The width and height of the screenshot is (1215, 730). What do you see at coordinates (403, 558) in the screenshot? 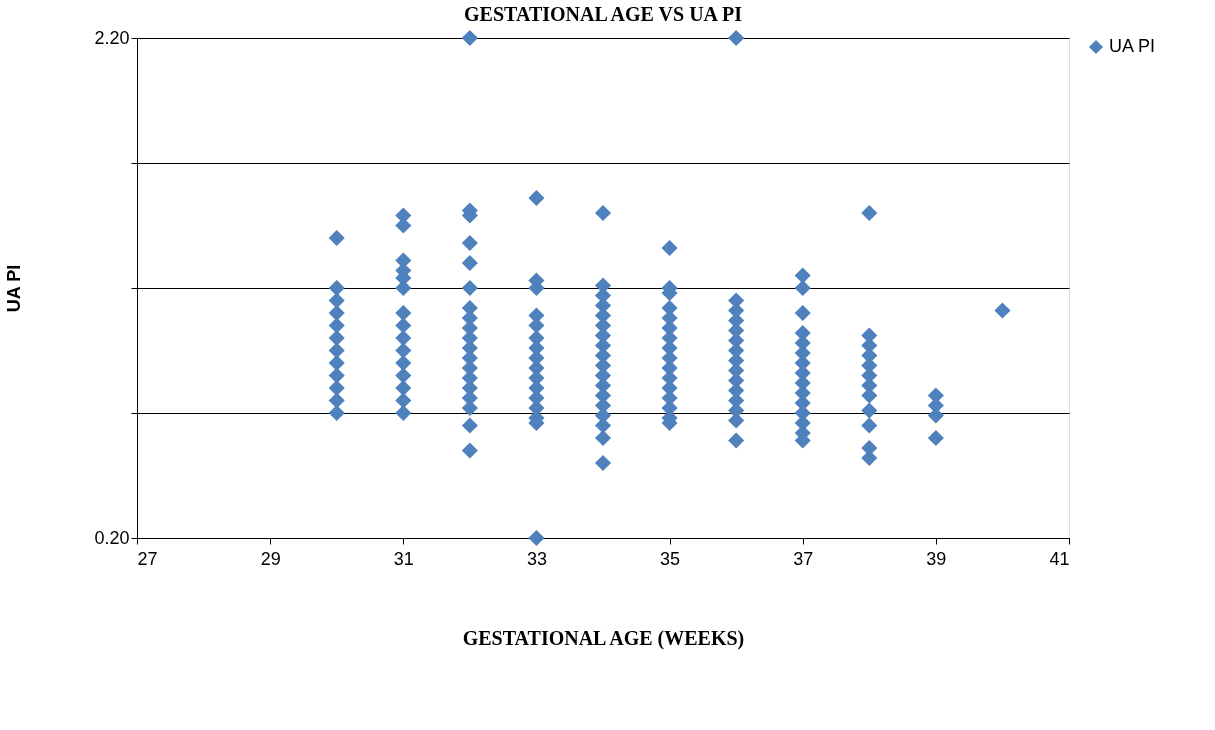
I see `x-tick-label: 31` at bounding box center [403, 558].